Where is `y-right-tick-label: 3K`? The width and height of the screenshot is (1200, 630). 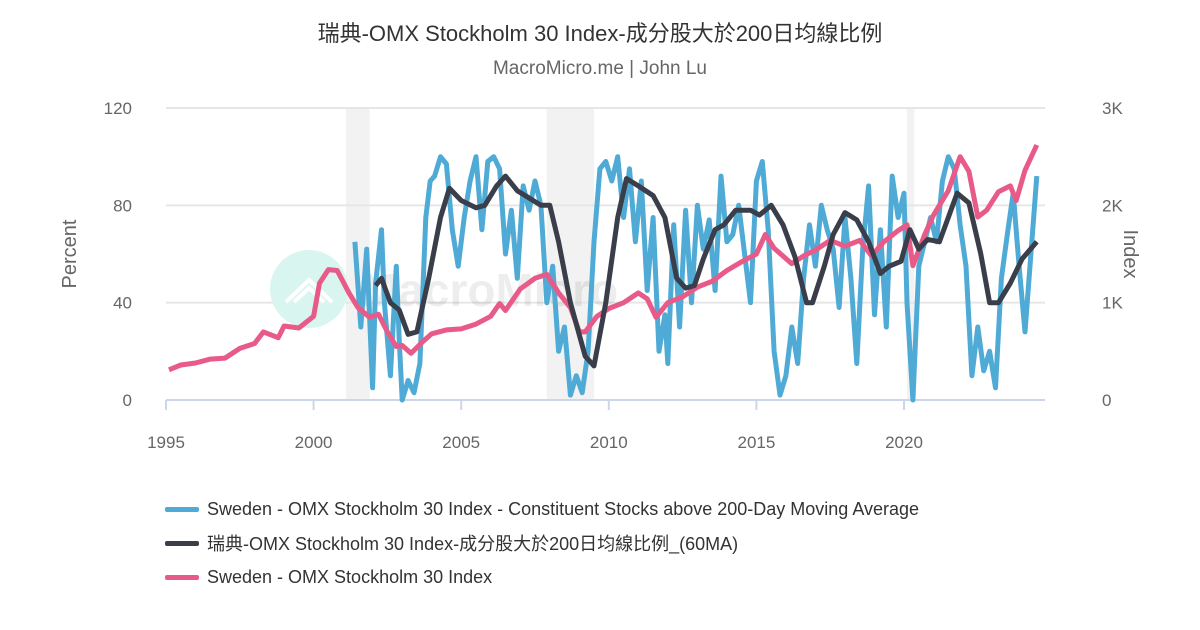
y-right-tick-label: 3K is located at coordinates (1112, 108).